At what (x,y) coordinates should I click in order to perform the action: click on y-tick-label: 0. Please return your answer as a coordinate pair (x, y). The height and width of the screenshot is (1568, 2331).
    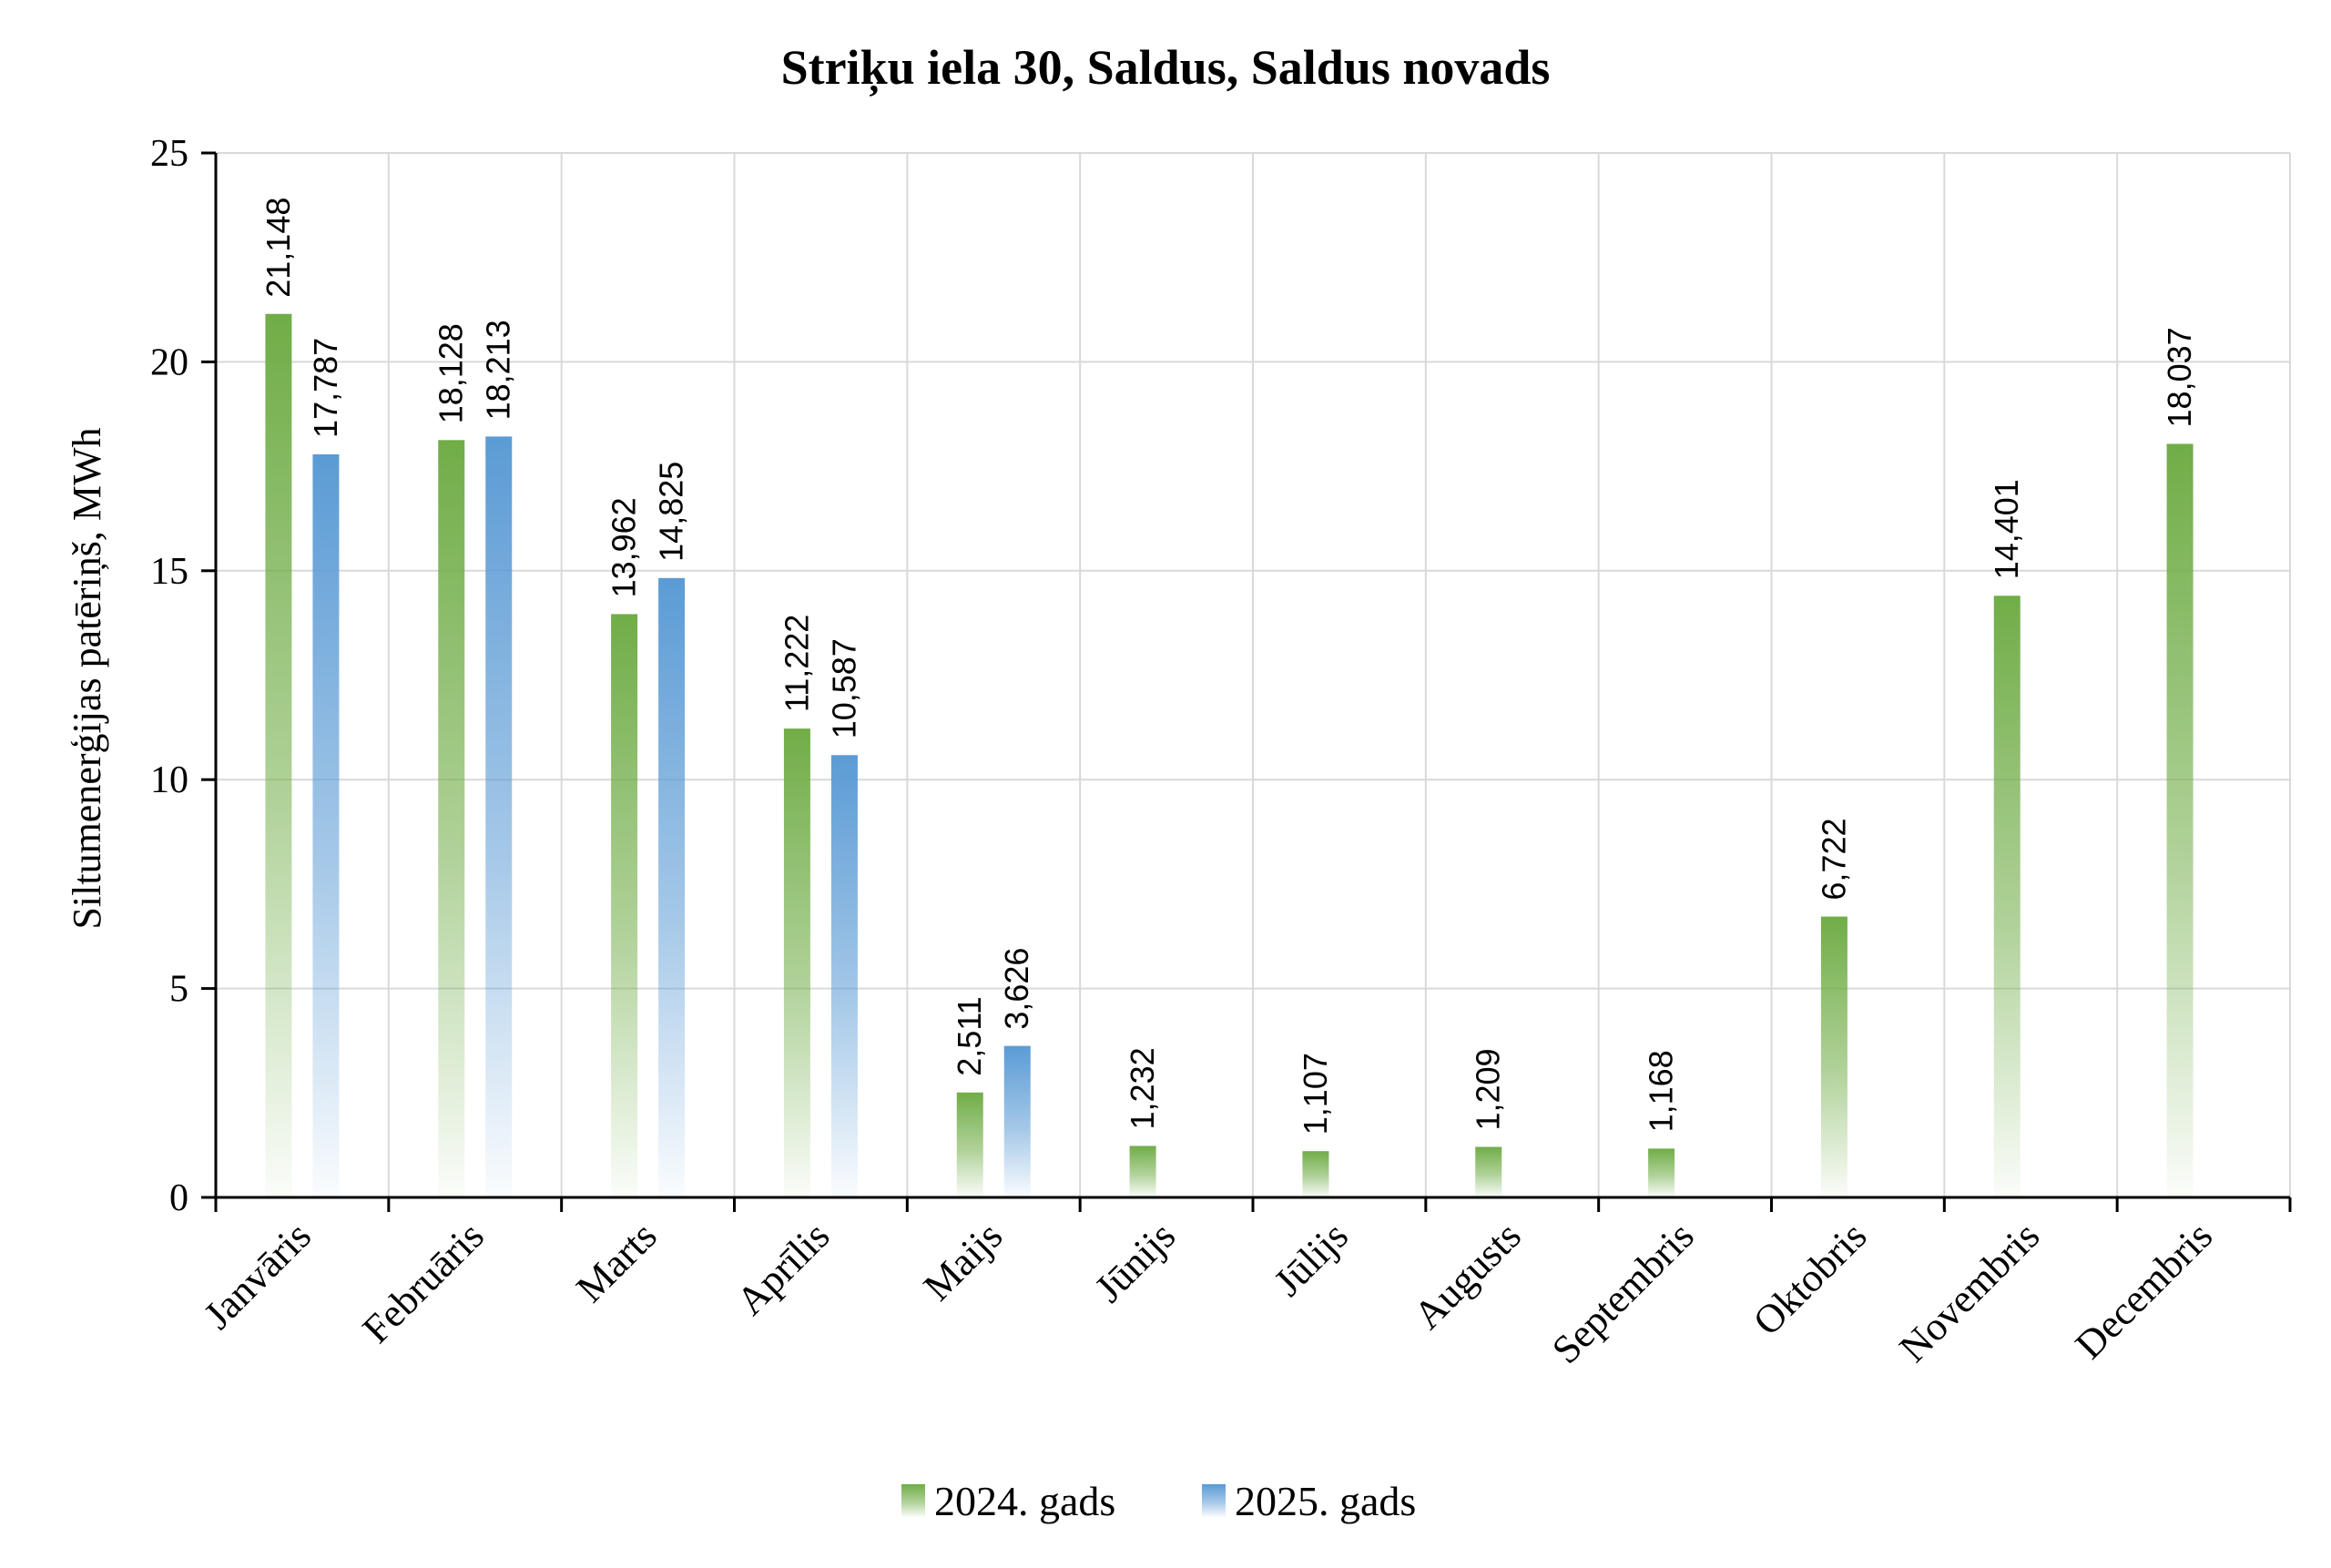
    Looking at the image, I should click on (178, 1198).